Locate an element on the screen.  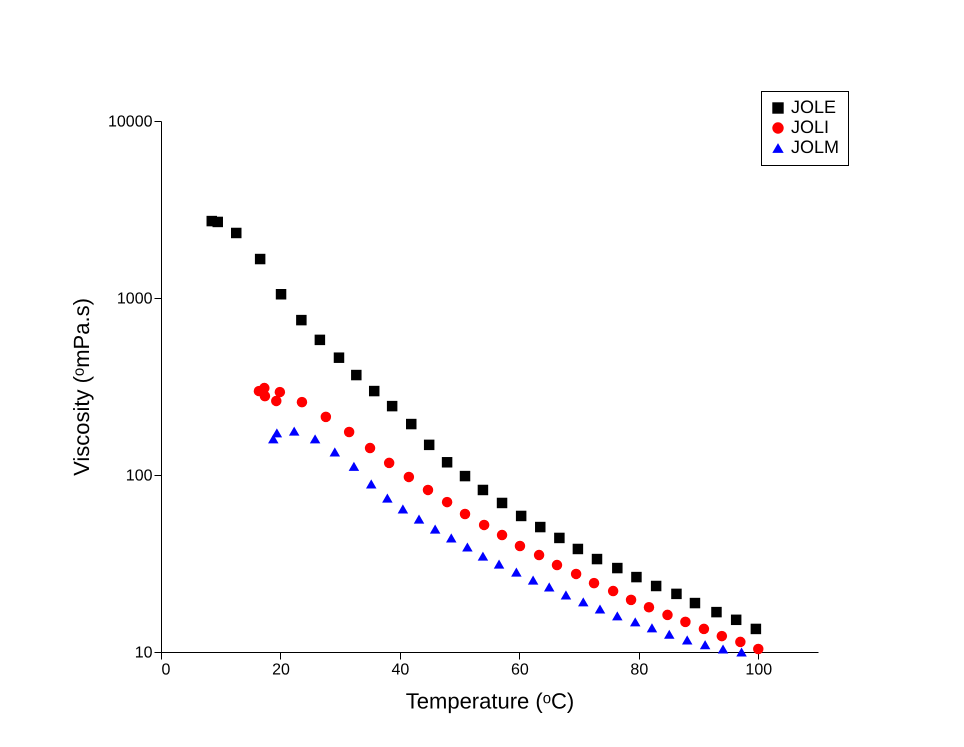
legend-label: JOLE is located at coordinates (813, 107).